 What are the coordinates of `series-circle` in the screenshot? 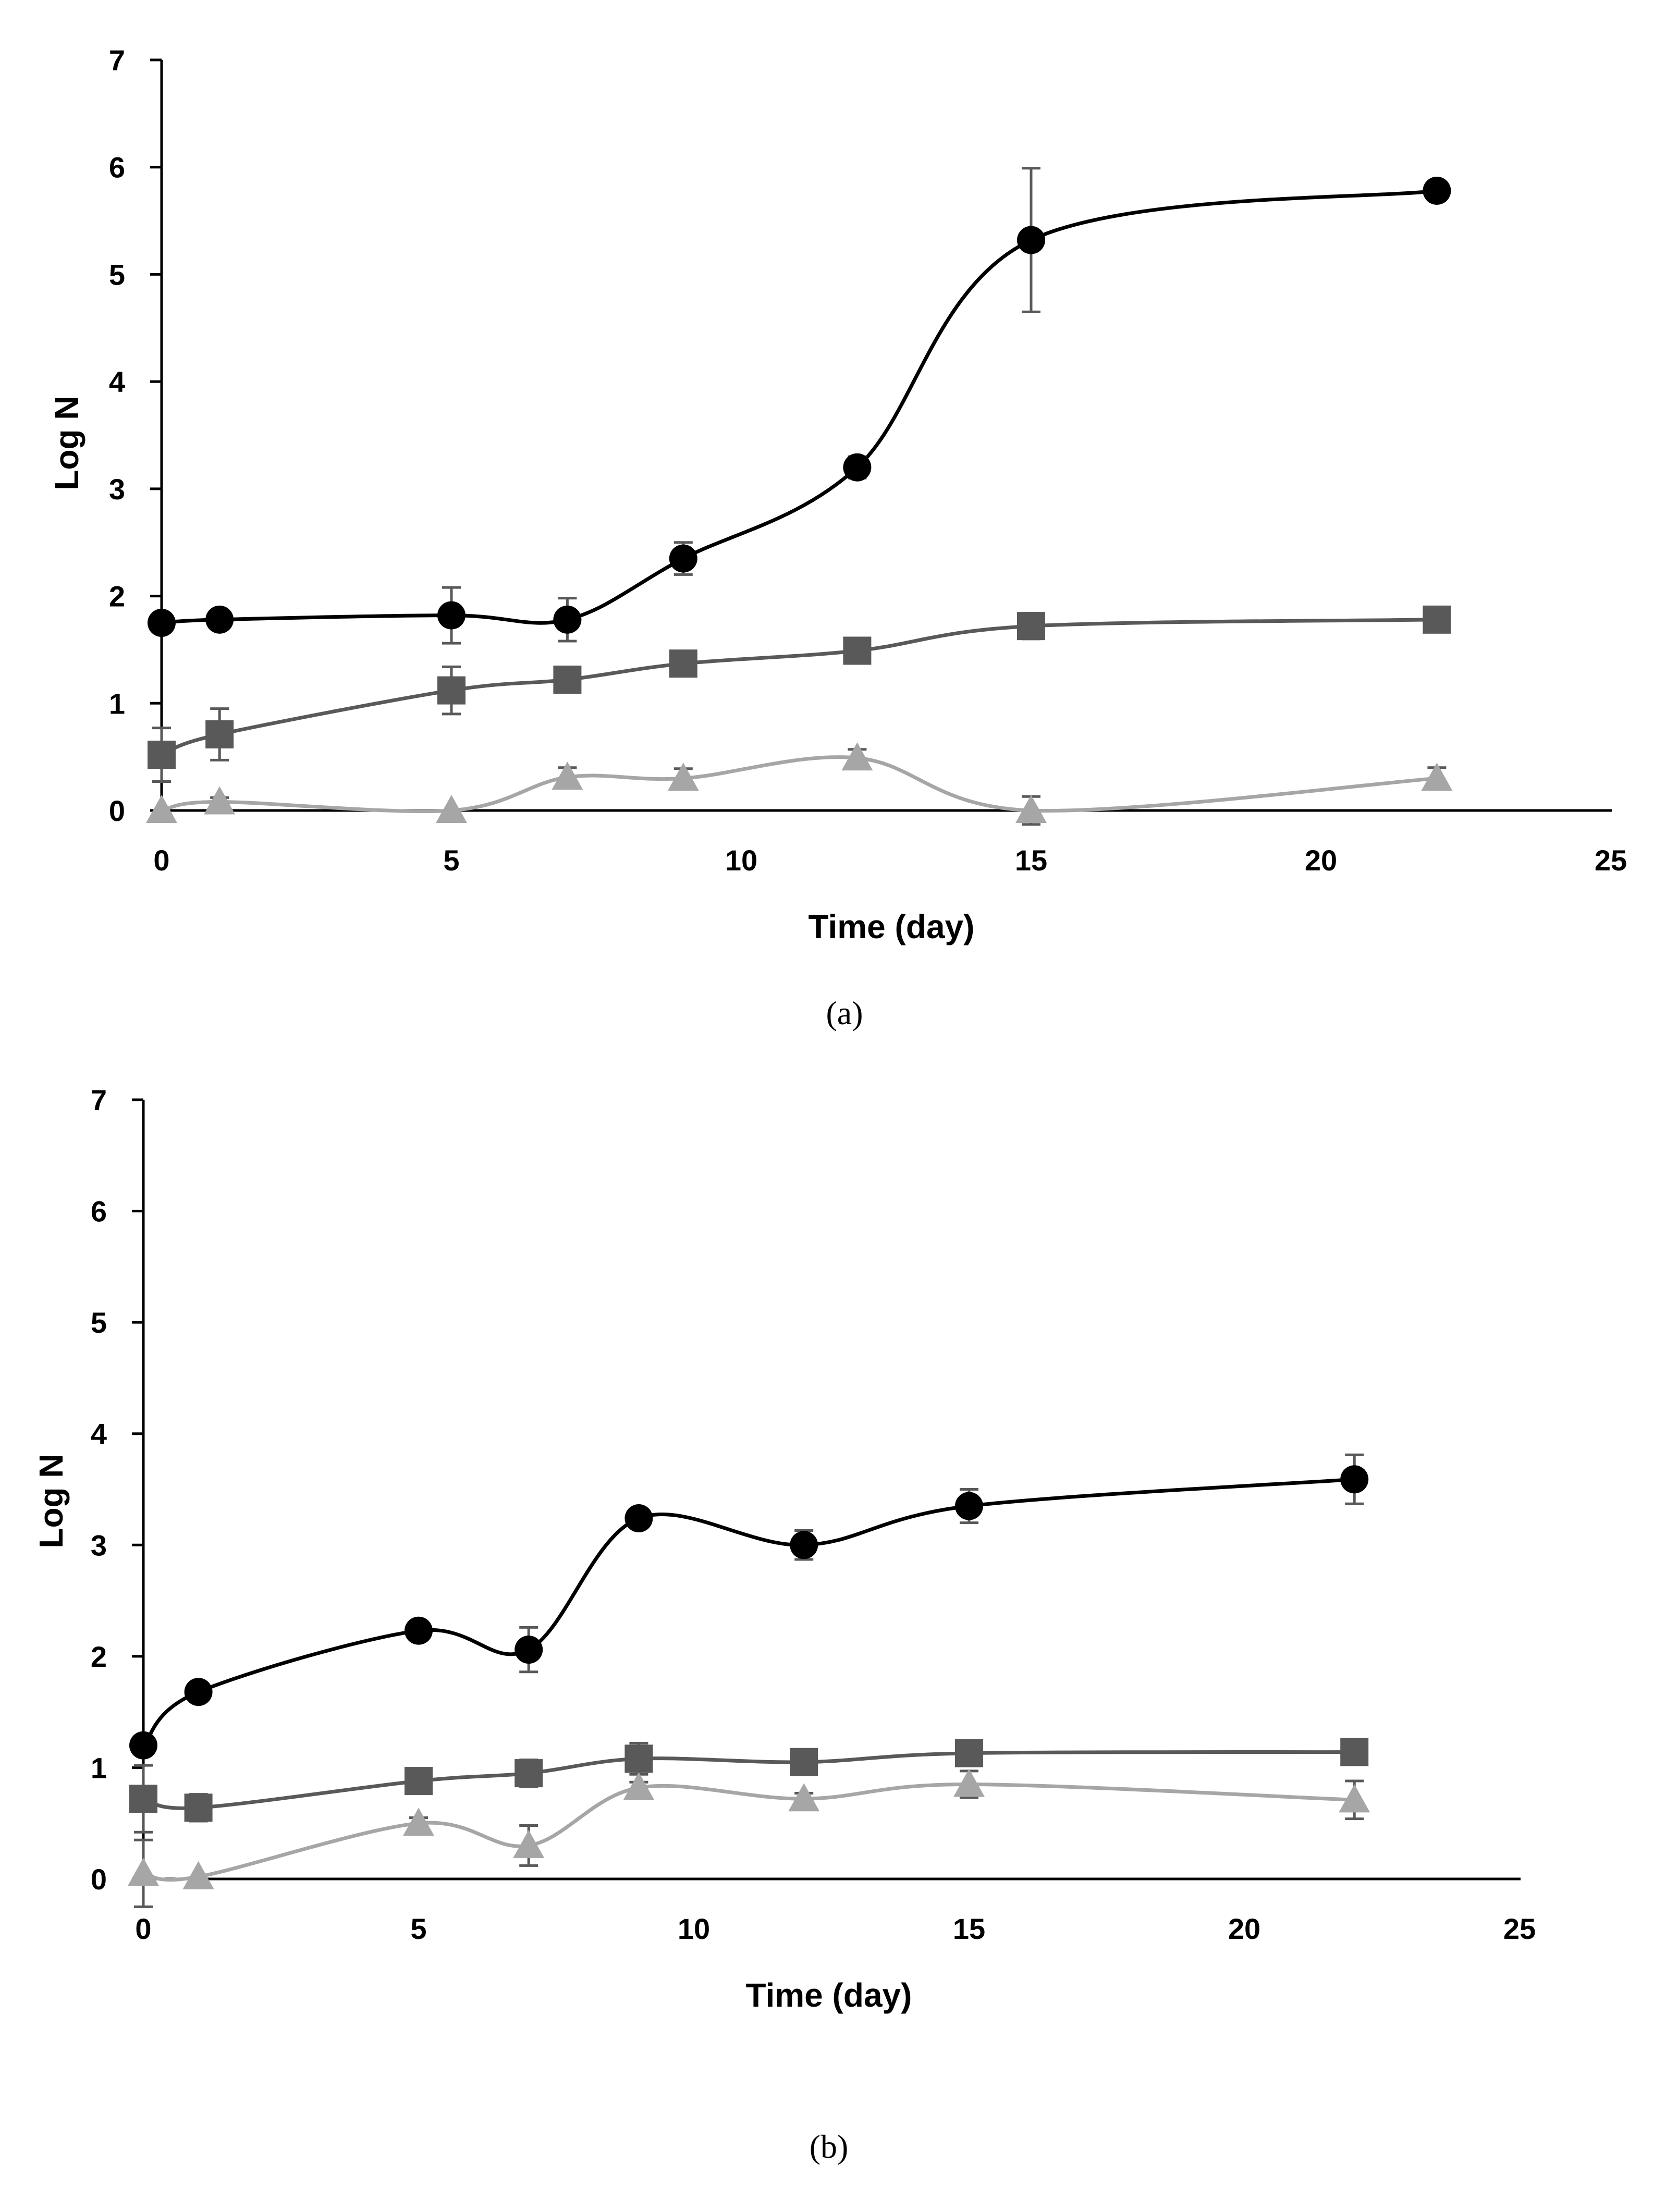 It's located at (749, 1606).